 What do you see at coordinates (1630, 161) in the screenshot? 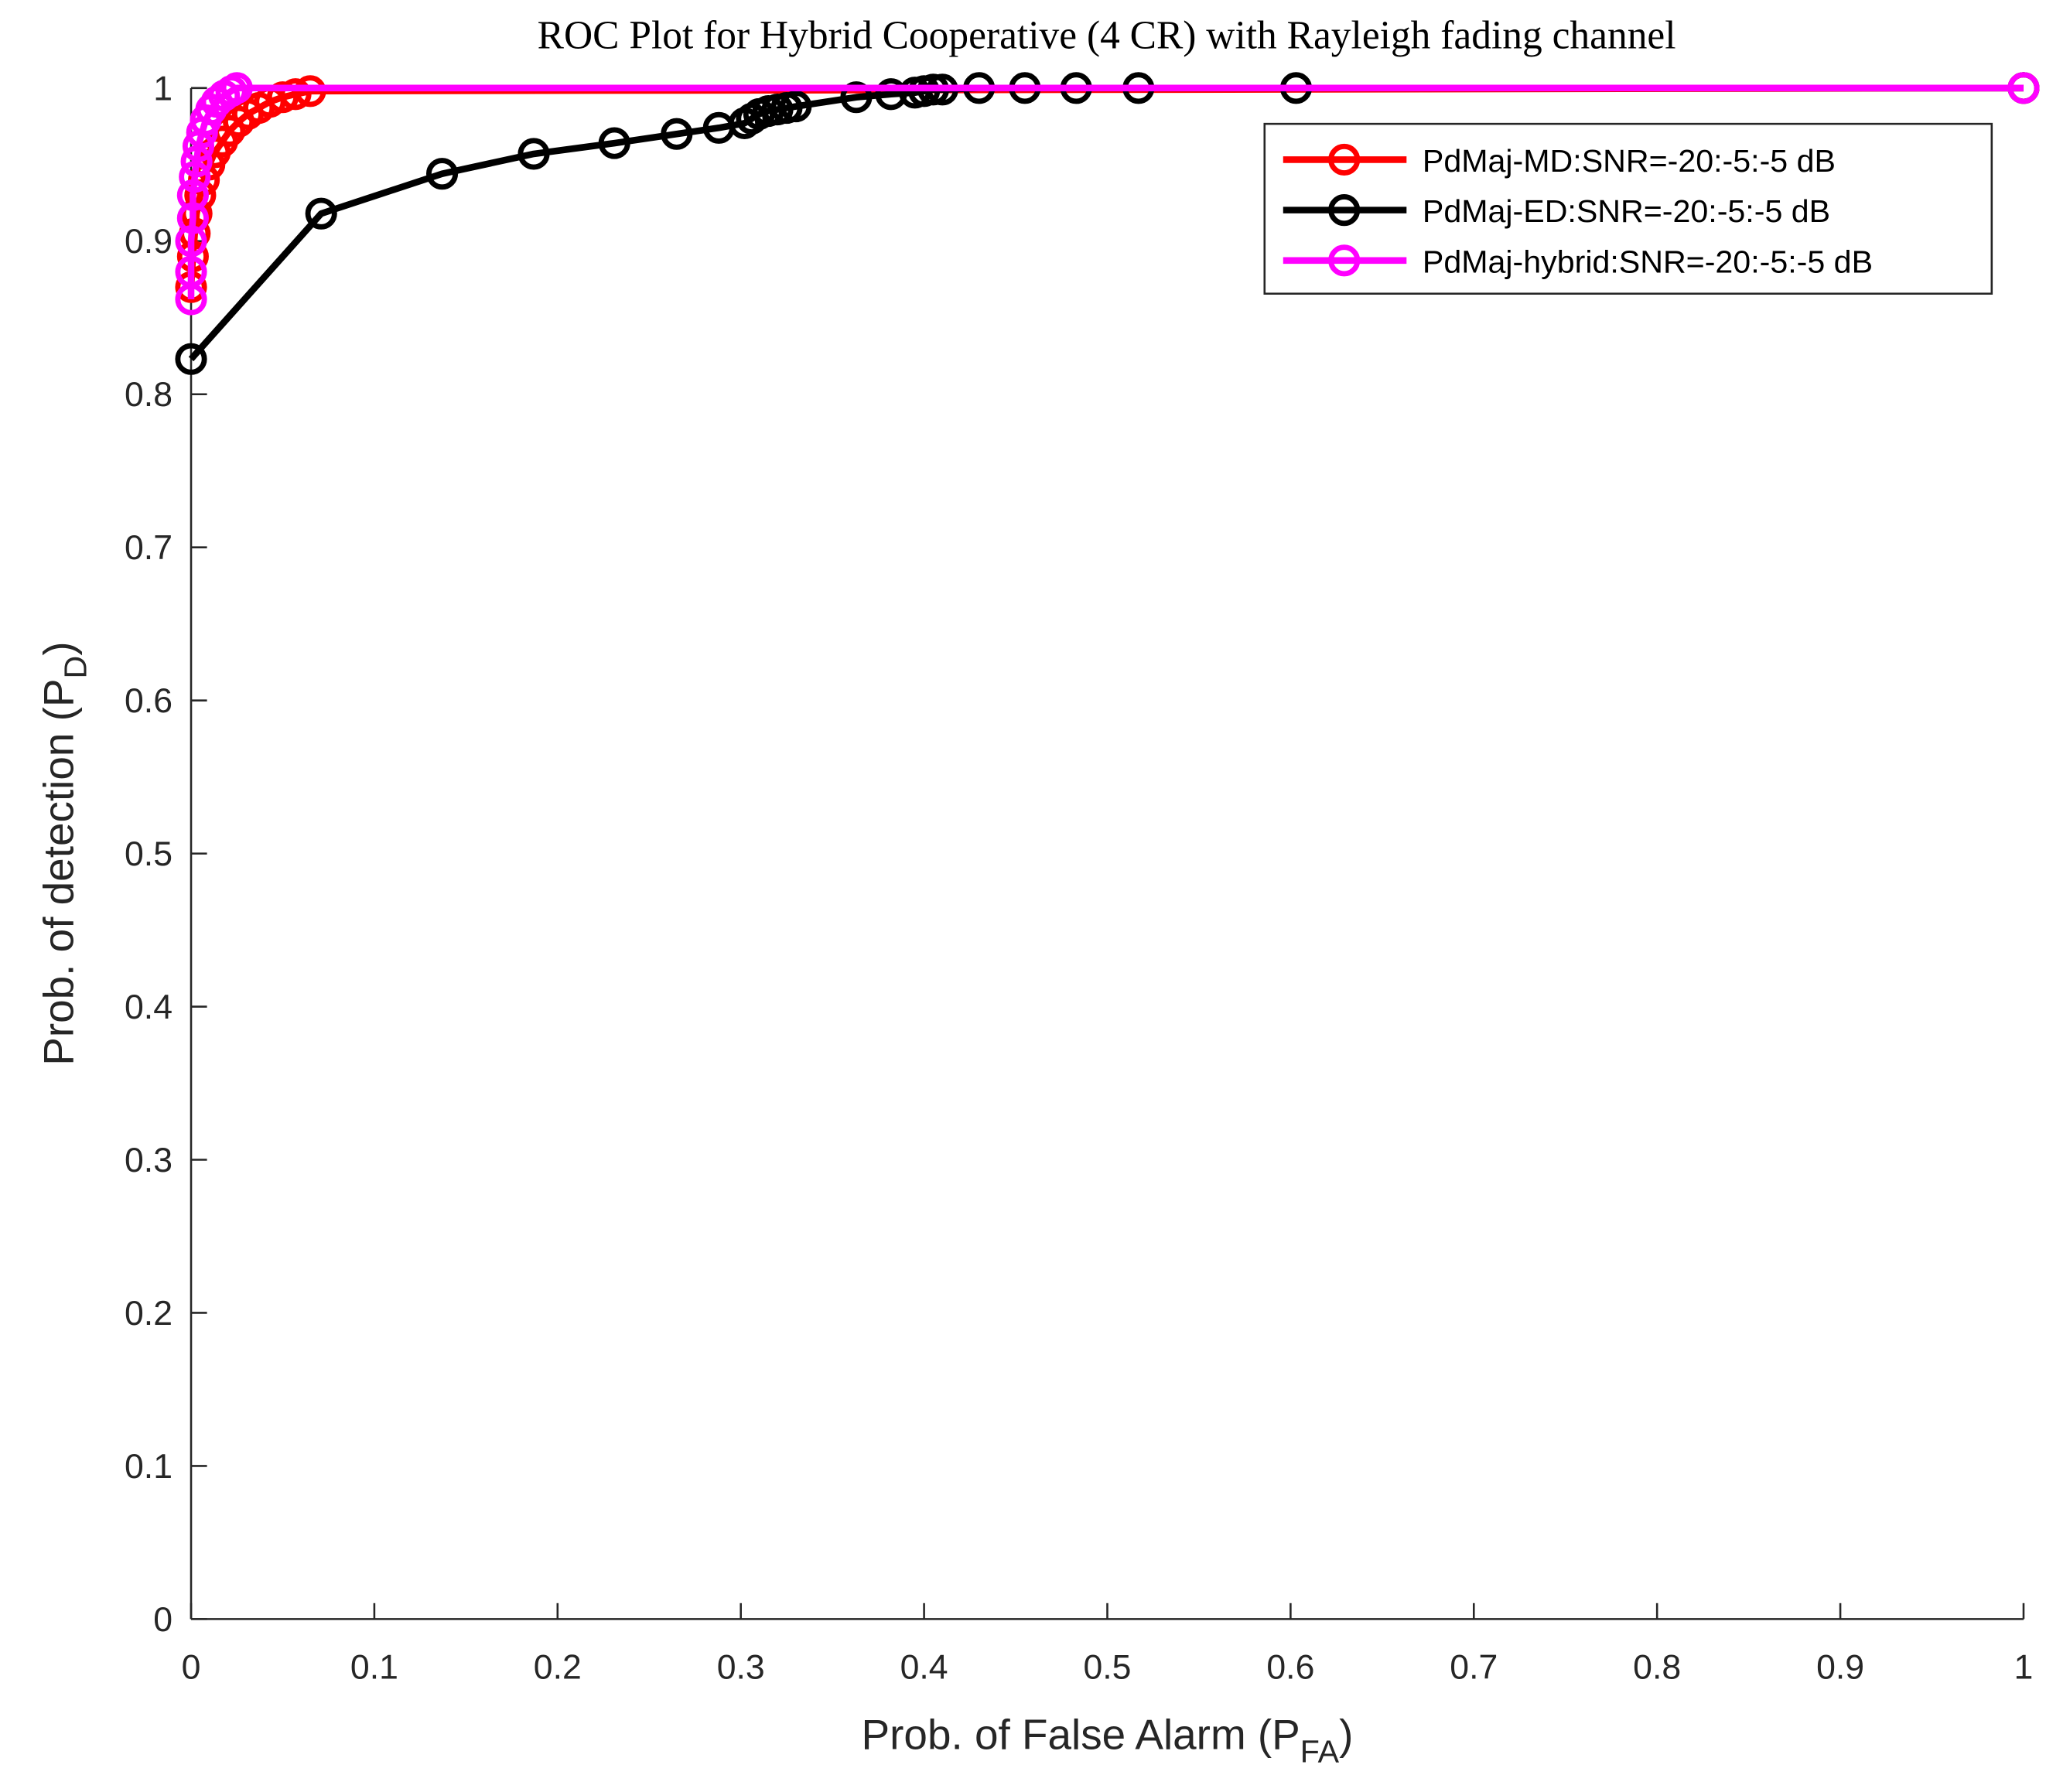
I see `legend-label: PdMaj-MD:SNR=-20:-5:-5 dB` at bounding box center [1630, 161].